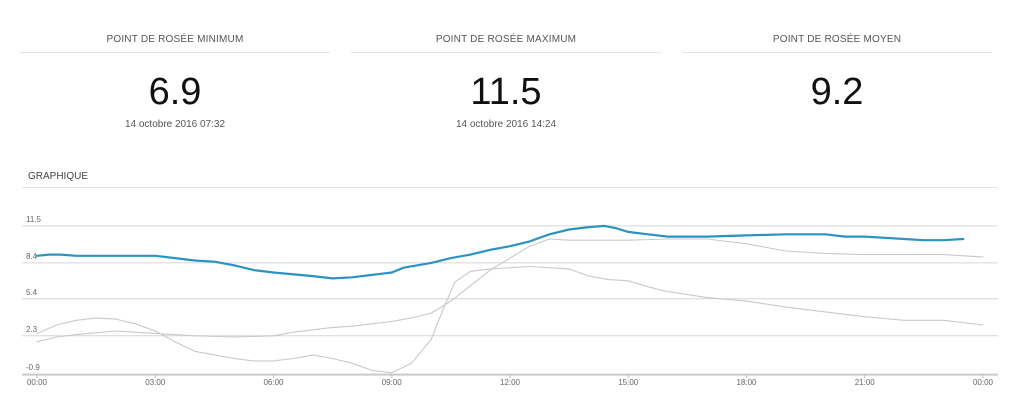 This screenshot has width=1024, height=404. What do you see at coordinates (506, 124) in the screenshot?
I see `stat-date: 14 octobre 2016 14:24` at bounding box center [506, 124].